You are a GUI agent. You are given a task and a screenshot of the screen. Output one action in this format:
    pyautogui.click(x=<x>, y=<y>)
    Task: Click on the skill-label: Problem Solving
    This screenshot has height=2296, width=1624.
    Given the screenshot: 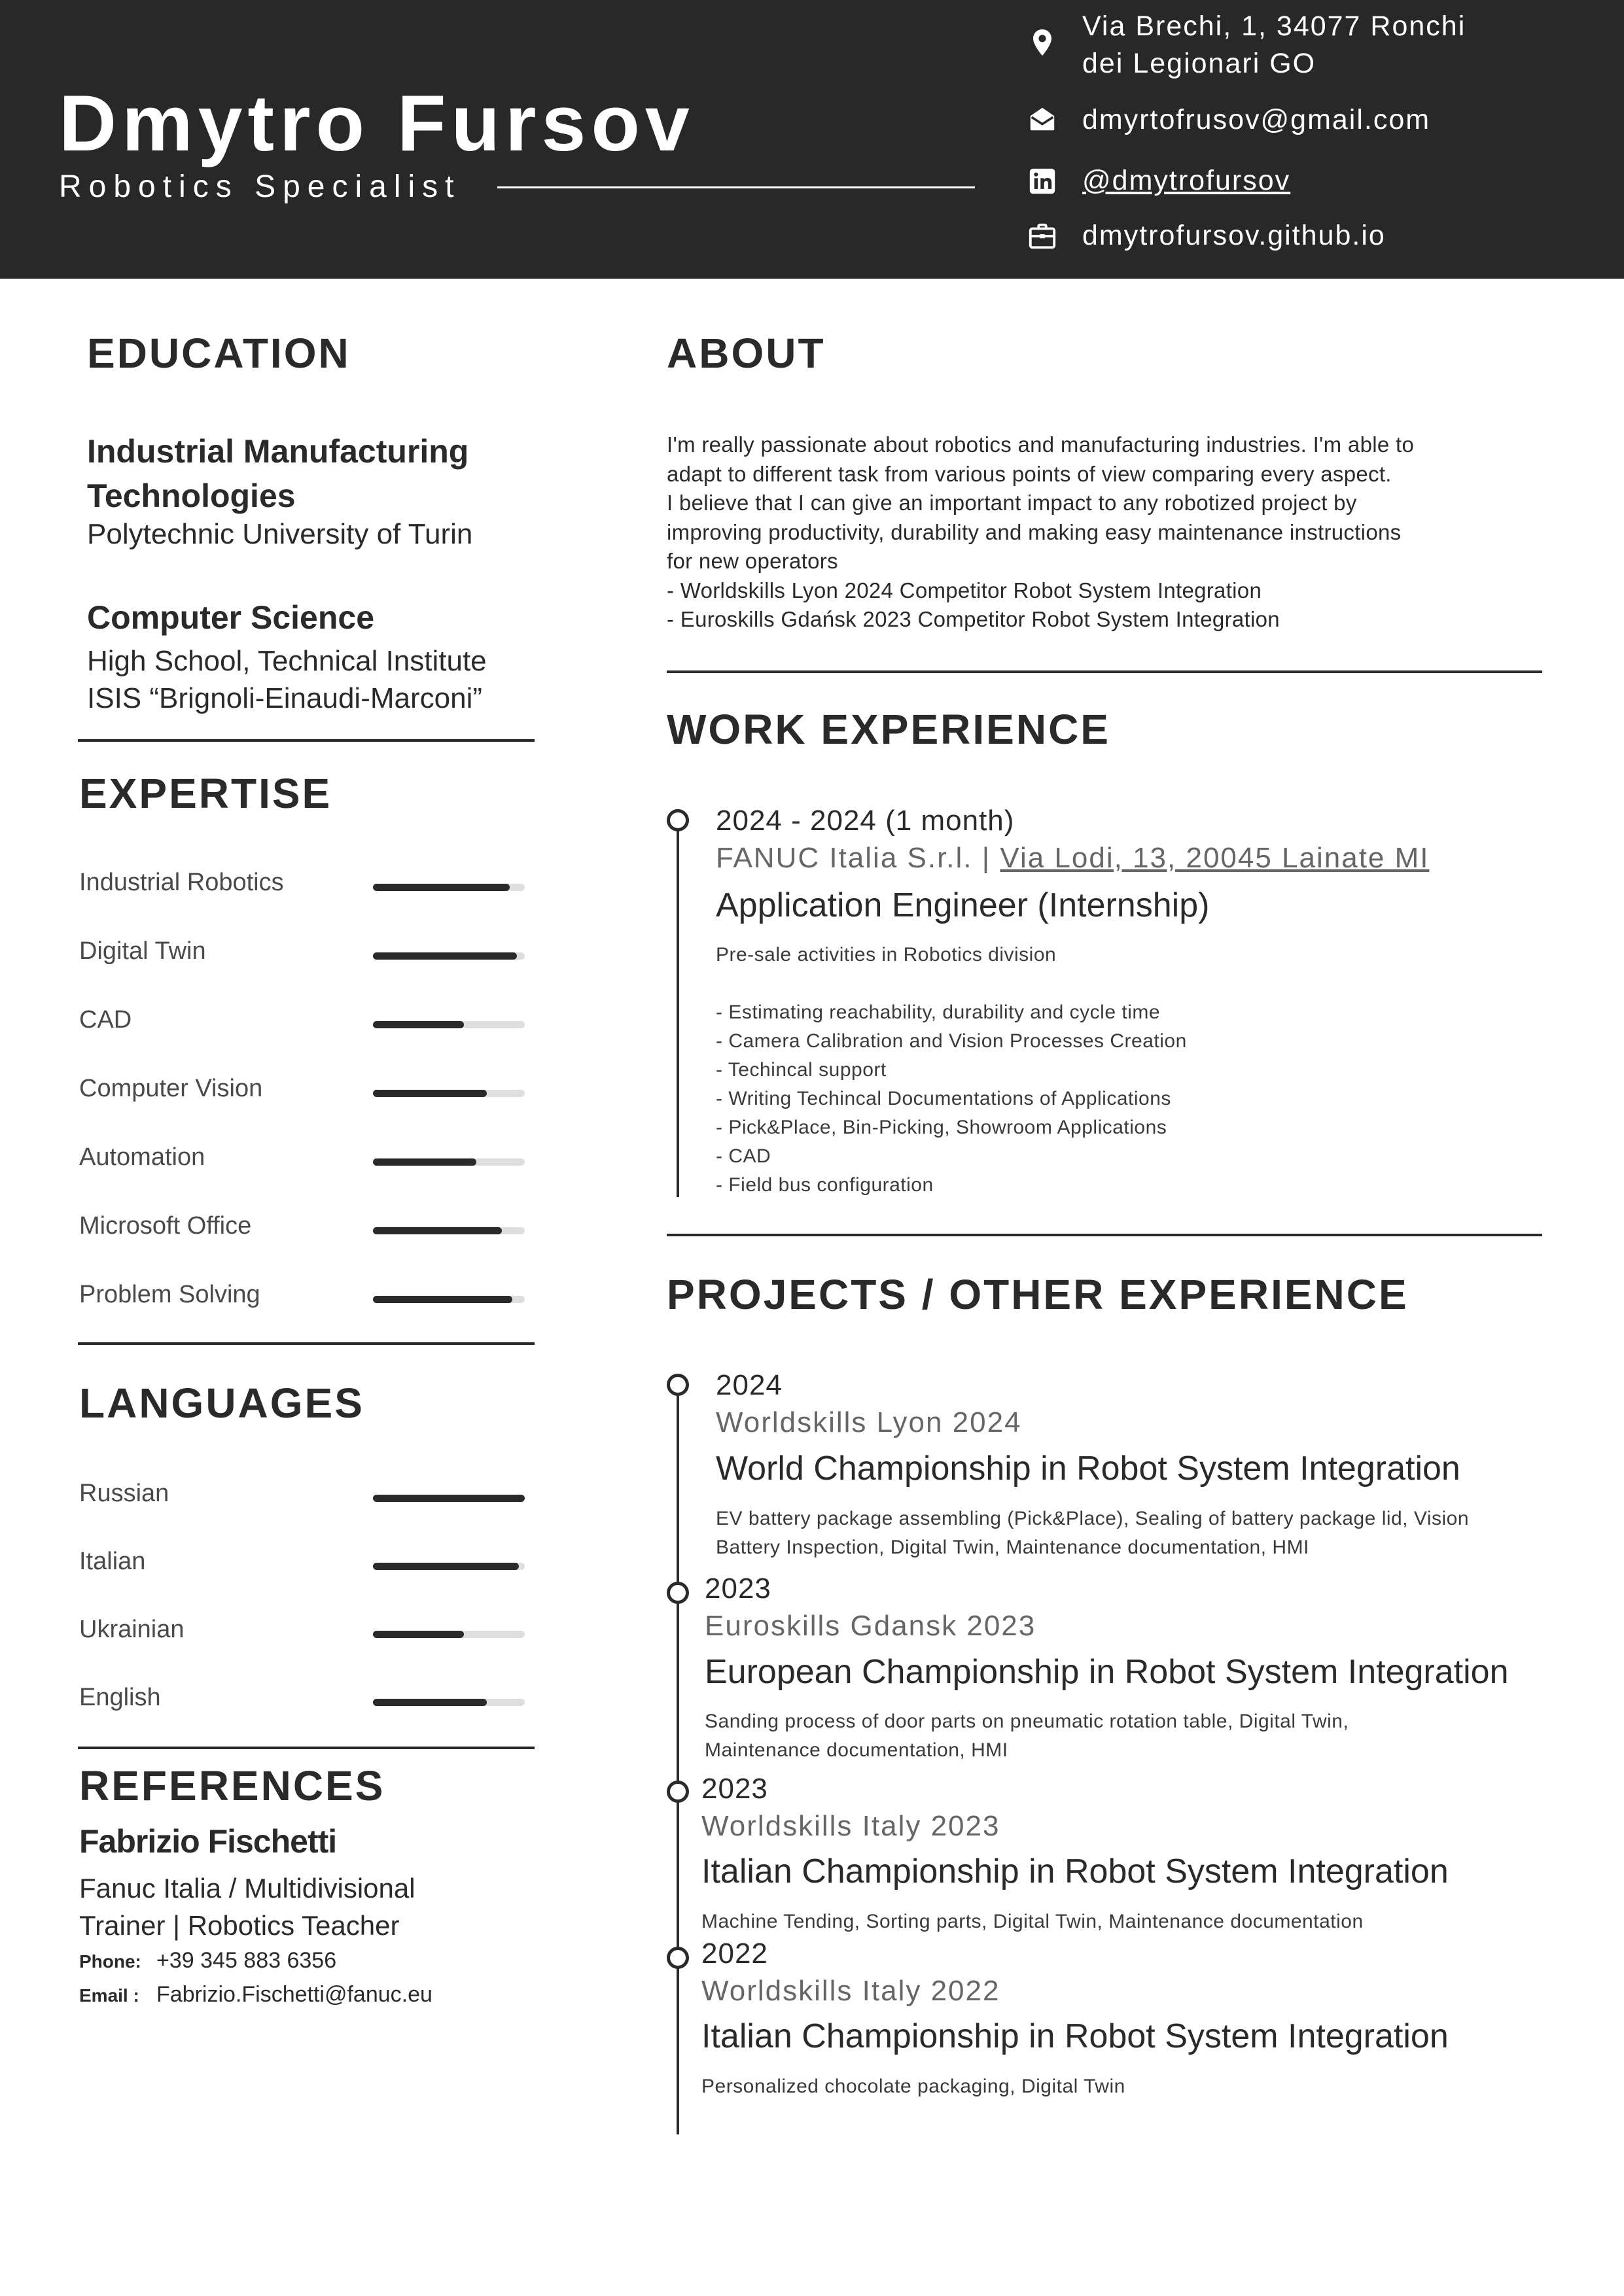 What is the action you would take?
    pyautogui.click(x=169, y=1294)
    